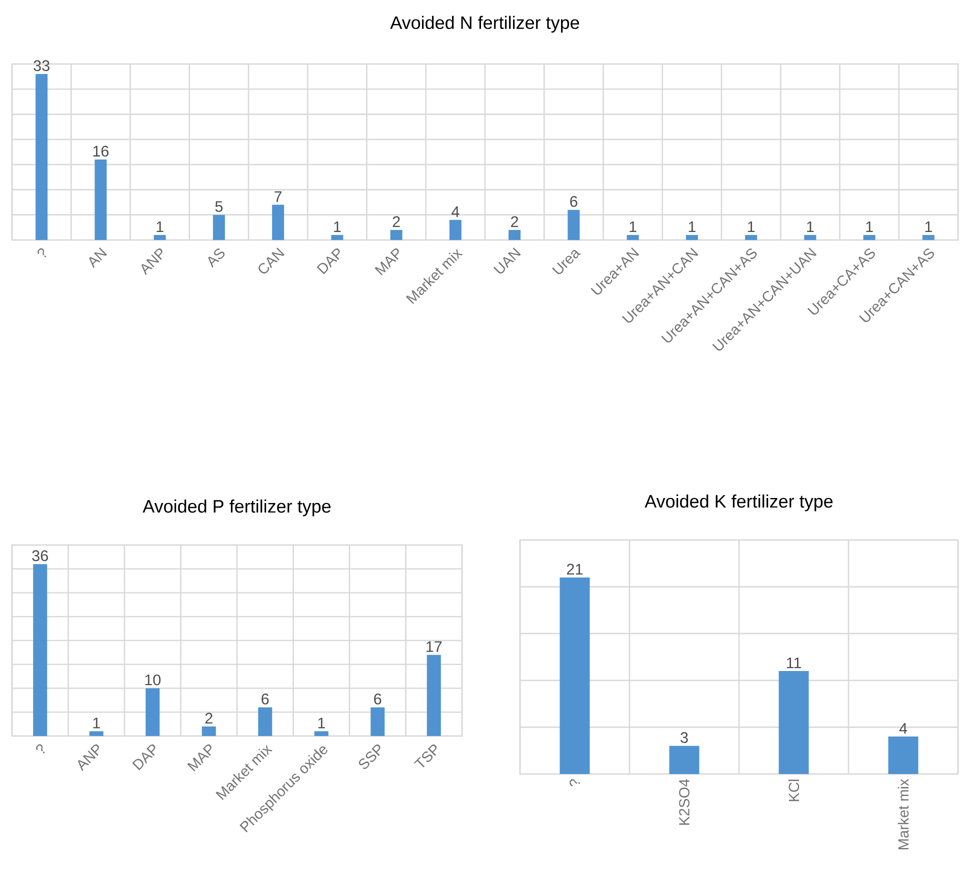 Image resolution: width=960 pixels, height=894 pixels. What do you see at coordinates (794, 791) in the screenshot?
I see `x-tick-label: KCl` at bounding box center [794, 791].